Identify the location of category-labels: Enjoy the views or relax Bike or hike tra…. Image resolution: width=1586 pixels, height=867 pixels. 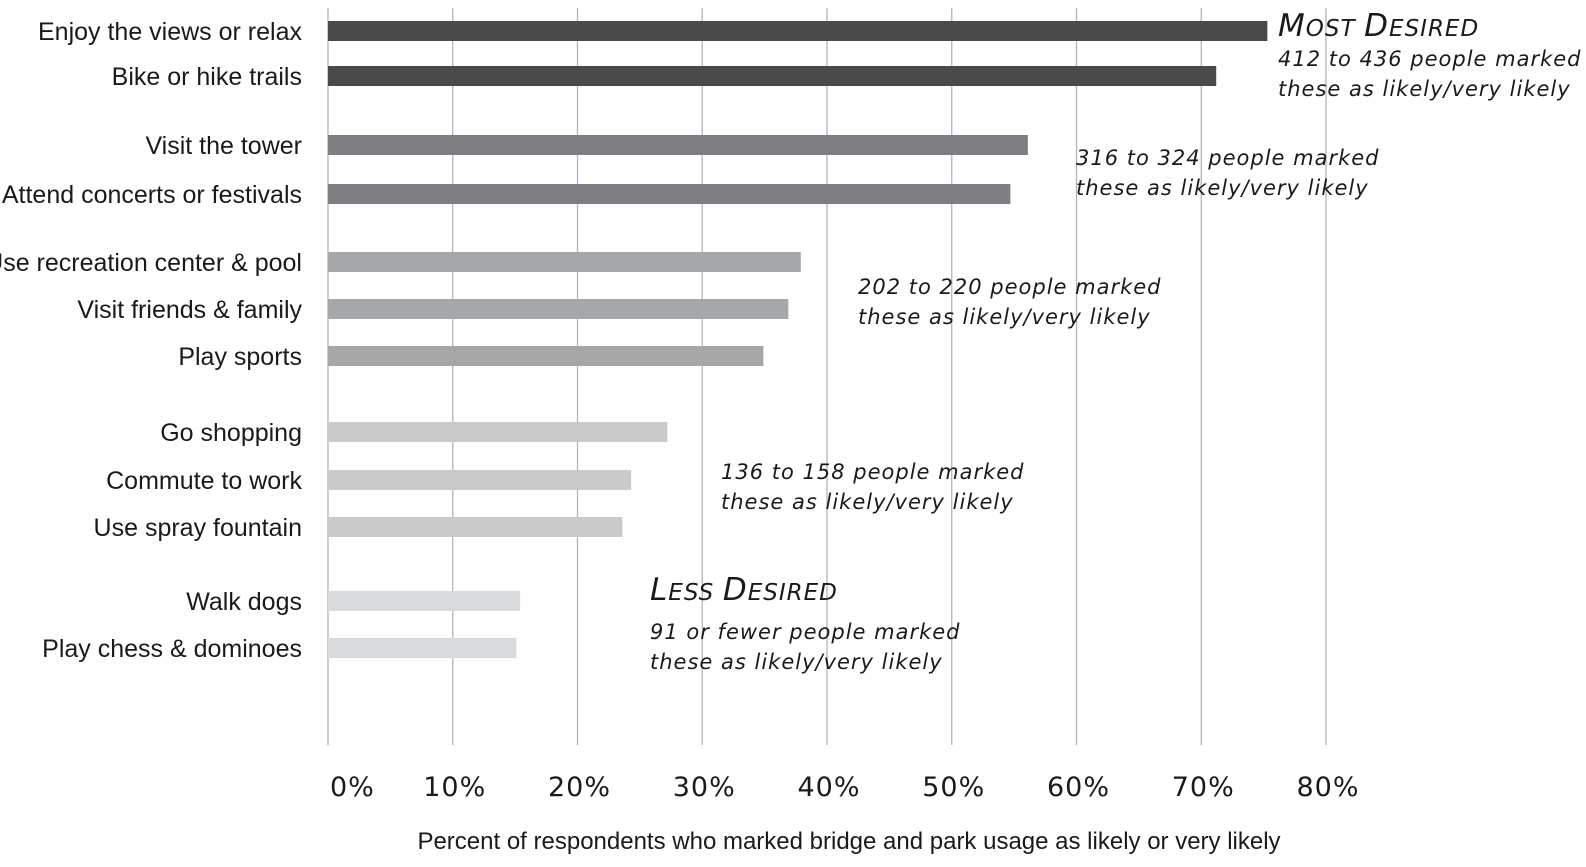
(151, 340).